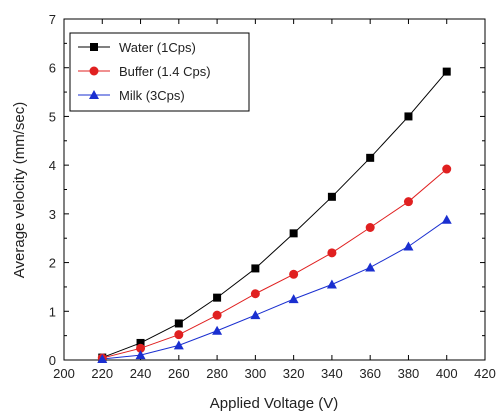 This screenshot has width=496, height=415. Describe the element at coordinates (141, 373) in the screenshot. I see `x-tick-label: 240` at that location.